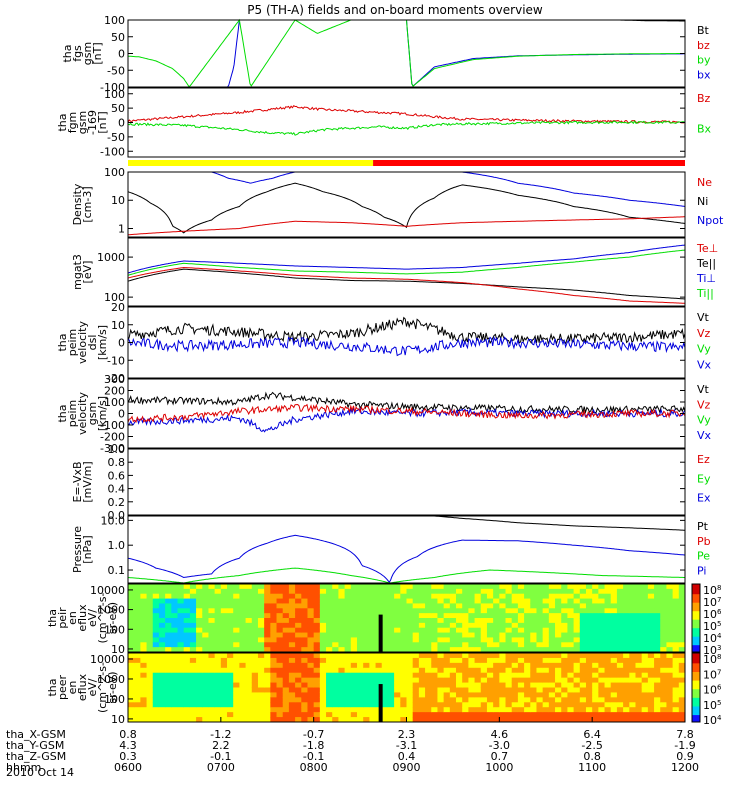  Describe the element at coordinates (592, 767) in the screenshot. I see `xaxis-value: 1100` at that location.